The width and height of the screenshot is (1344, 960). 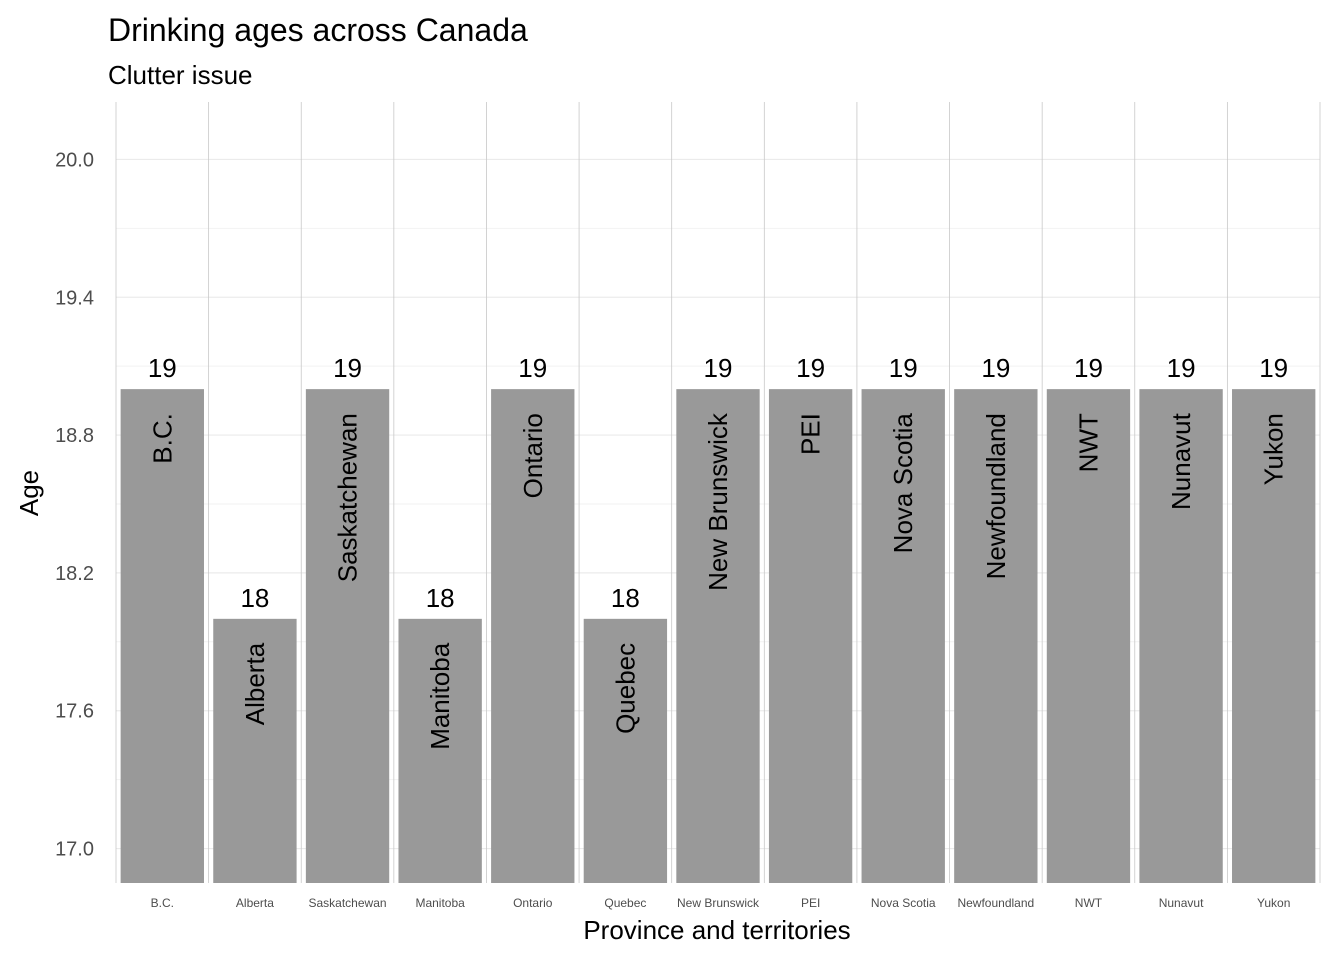 What do you see at coordinates (74, 574) in the screenshot?
I see `y-tick-label: 18.2` at bounding box center [74, 574].